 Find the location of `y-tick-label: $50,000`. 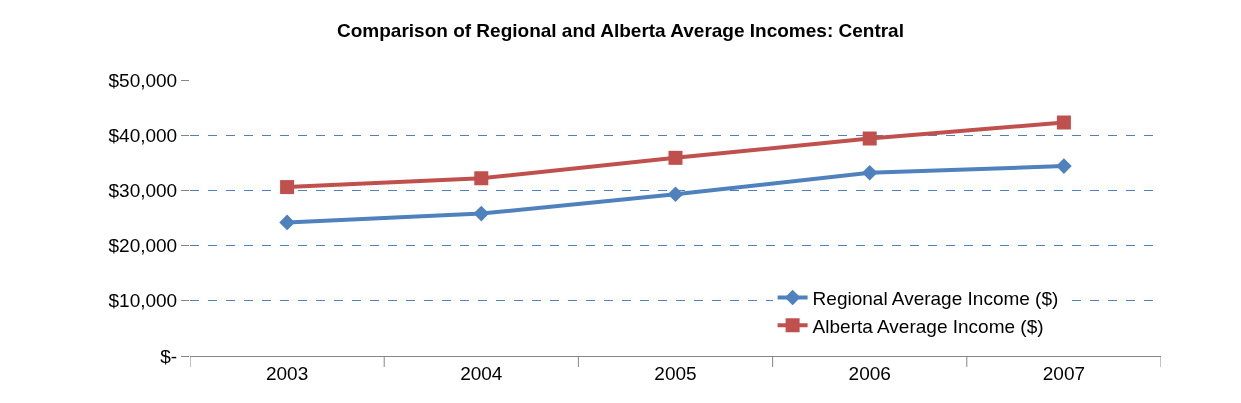

y-tick-label: $50,000 is located at coordinates (143, 80).